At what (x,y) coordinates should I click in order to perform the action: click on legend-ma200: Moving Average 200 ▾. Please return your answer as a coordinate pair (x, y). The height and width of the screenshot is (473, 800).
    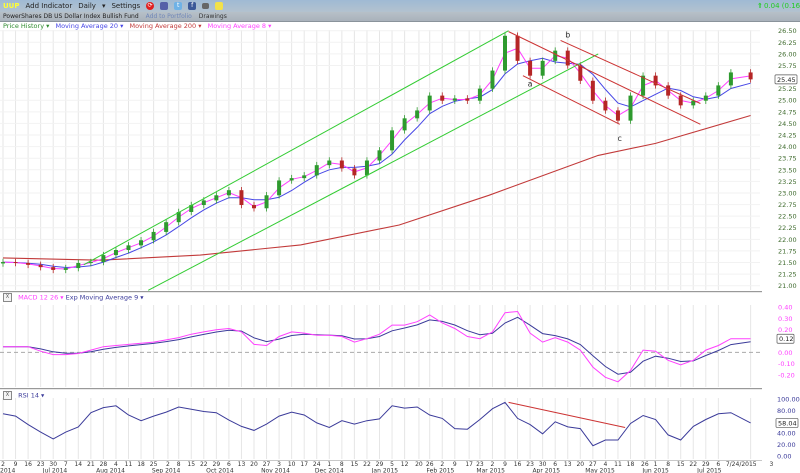
    Looking at the image, I should click on (165, 26).